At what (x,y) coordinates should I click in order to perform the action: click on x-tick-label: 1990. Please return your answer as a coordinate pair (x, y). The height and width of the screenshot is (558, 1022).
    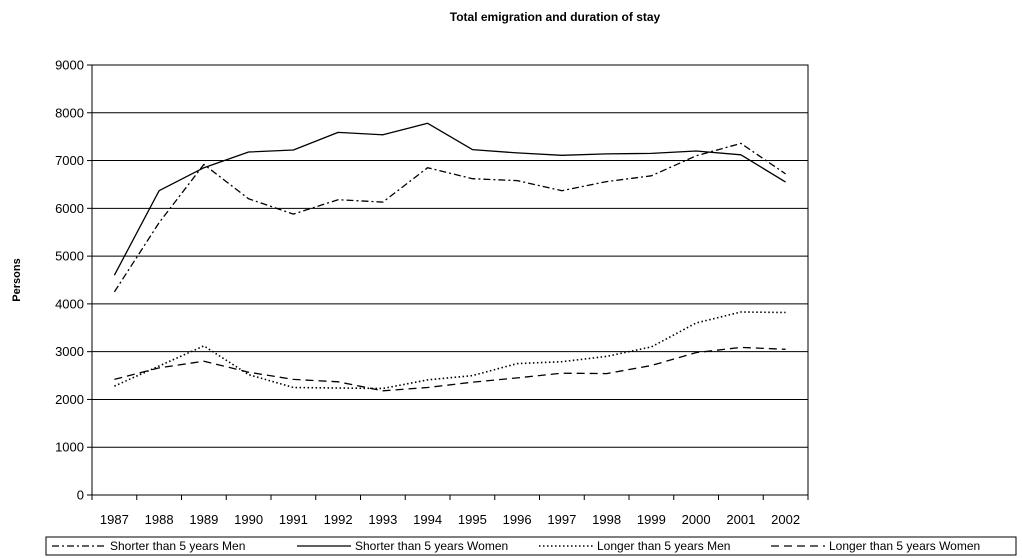
    Looking at the image, I should click on (248, 519).